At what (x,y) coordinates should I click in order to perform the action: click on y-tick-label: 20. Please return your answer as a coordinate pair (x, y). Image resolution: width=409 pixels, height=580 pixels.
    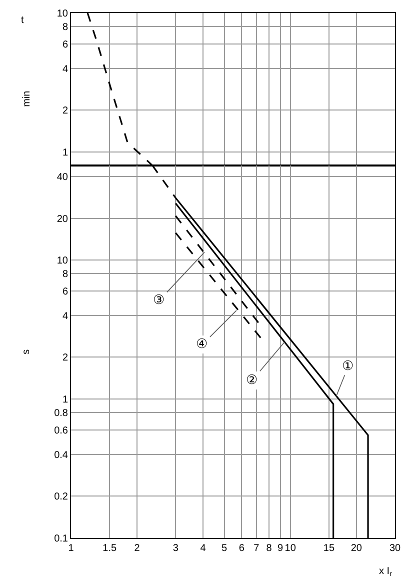
    Looking at the image, I should click on (62, 219).